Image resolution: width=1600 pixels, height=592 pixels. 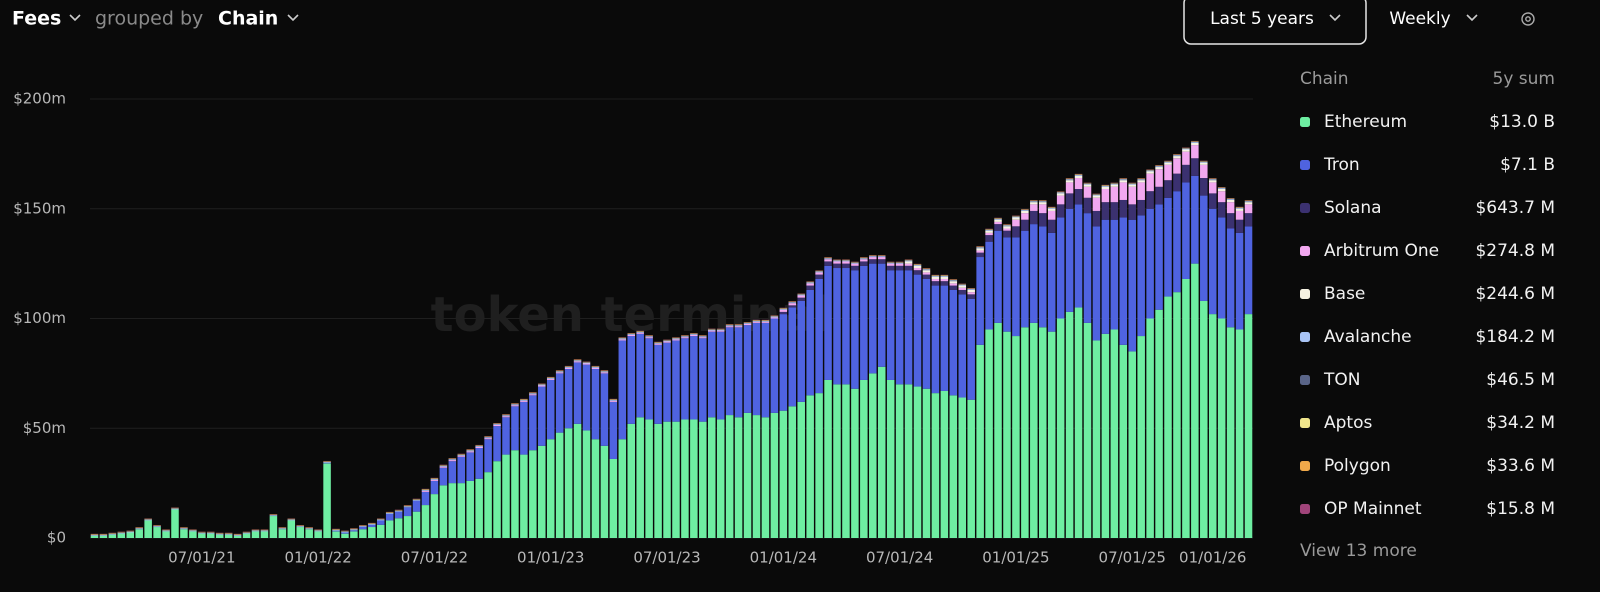 I want to click on x-tick-label: 07/01/23, so click(x=666, y=558).